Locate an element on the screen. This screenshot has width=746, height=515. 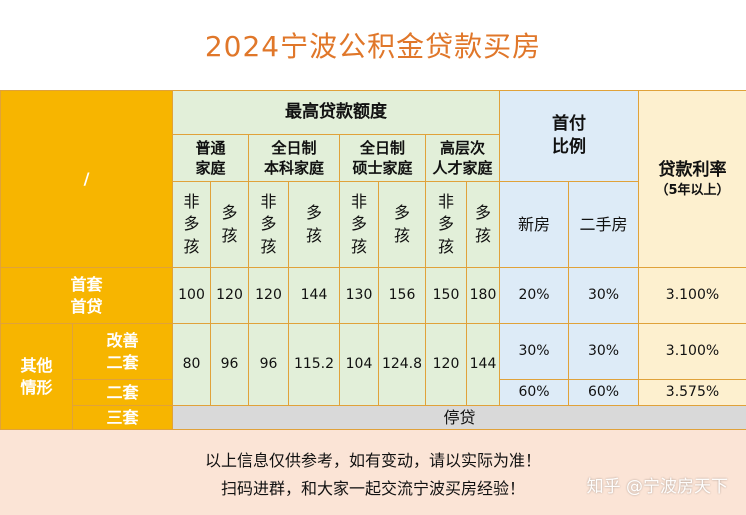
loan-value: 130 is located at coordinates (359, 295).